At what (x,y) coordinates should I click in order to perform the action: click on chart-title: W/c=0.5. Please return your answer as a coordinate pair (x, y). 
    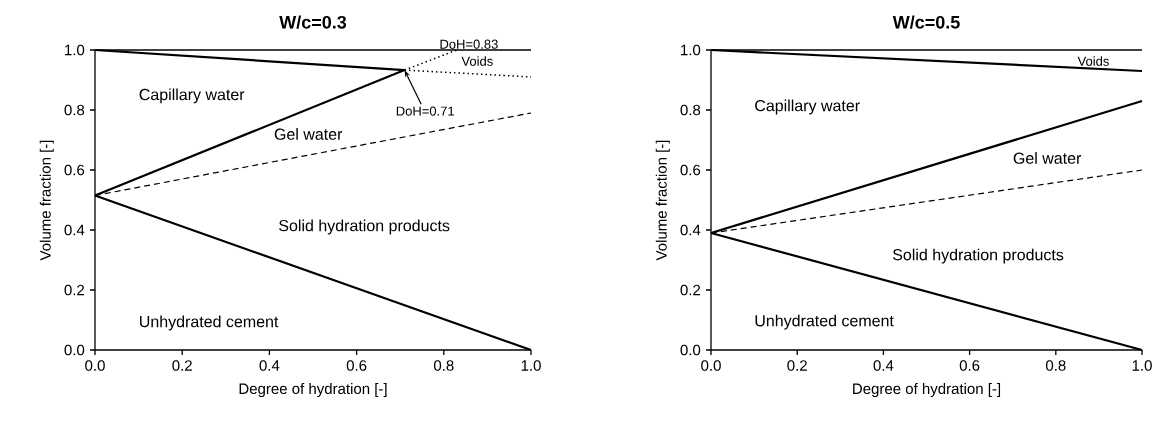
    Looking at the image, I should click on (926, 22).